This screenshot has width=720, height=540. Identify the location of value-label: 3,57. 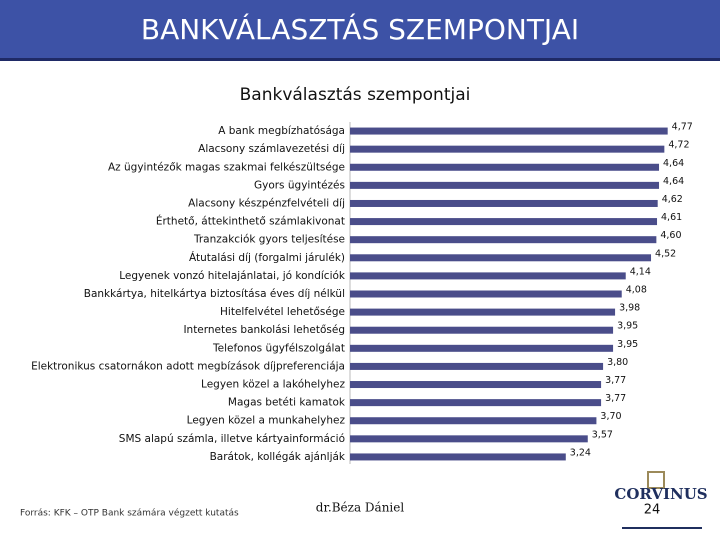
(602, 434).